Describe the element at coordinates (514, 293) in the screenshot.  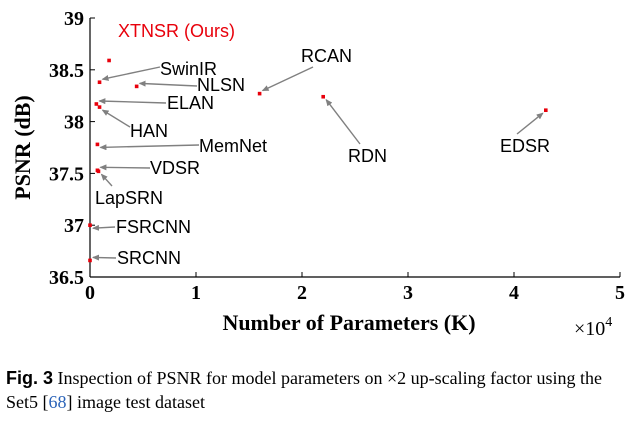
I see `x-tick-label: 4` at that location.